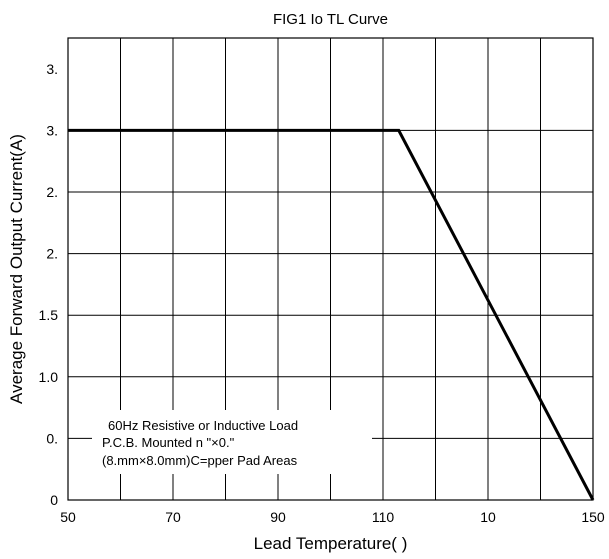  What do you see at coordinates (330, 19) in the screenshot?
I see `chart-title: FIG1 Io TL Curve` at bounding box center [330, 19].